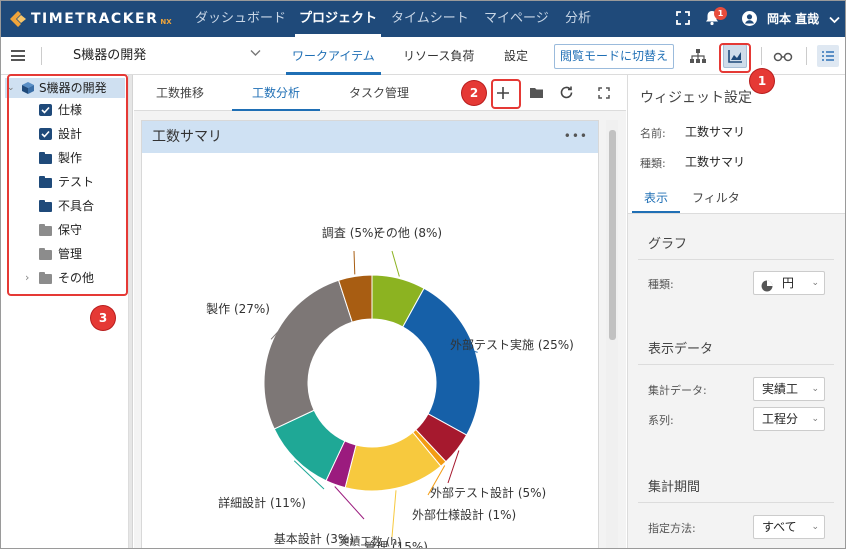  Describe the element at coordinates (516, 56) in the screenshot. I see `tab-settings: 設定` at that location.